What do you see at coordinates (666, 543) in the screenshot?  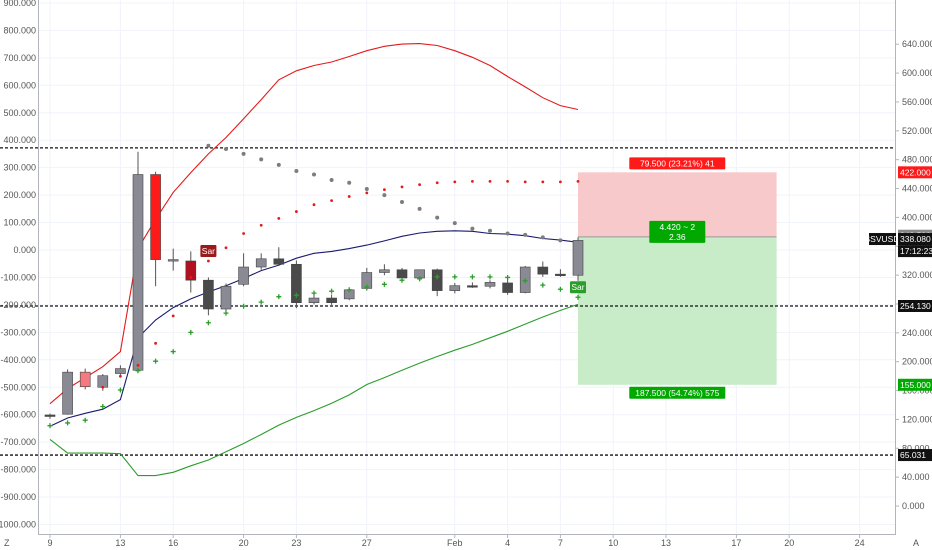 I see `x-tick-label: 13` at bounding box center [666, 543].